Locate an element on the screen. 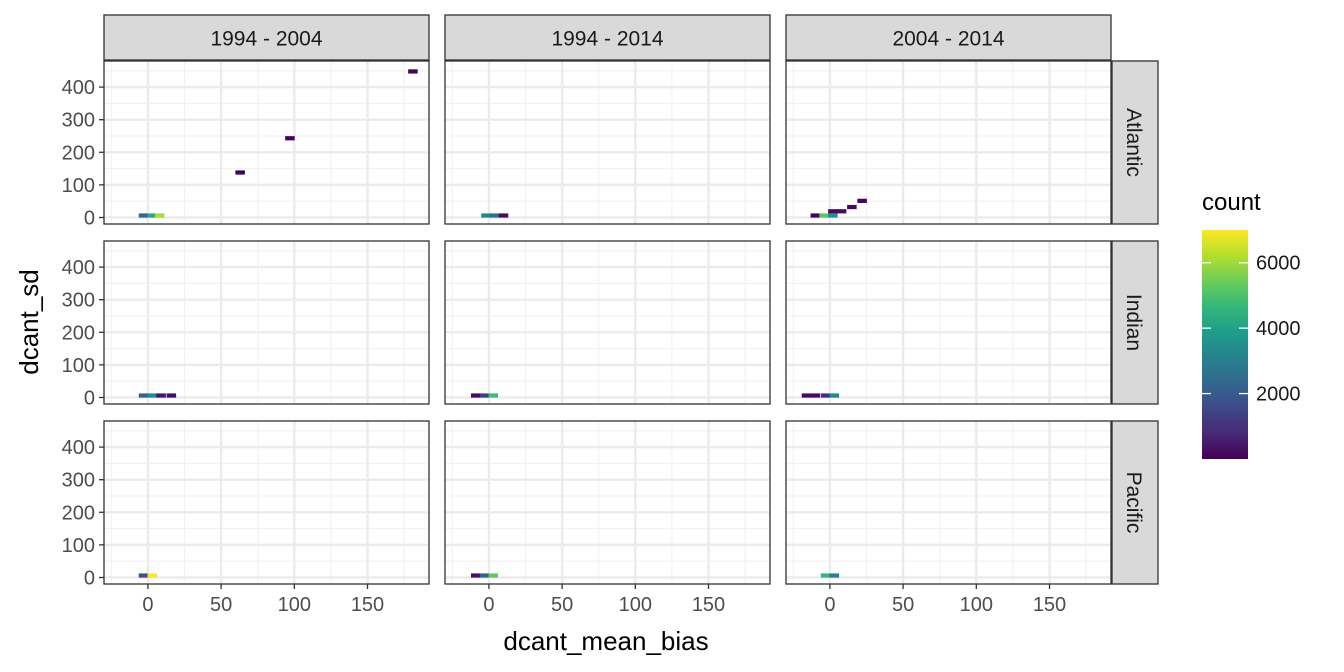 The width and height of the screenshot is (1344, 672). color-legend: count 2000 4000 6000 is located at coordinates (1251, 324).